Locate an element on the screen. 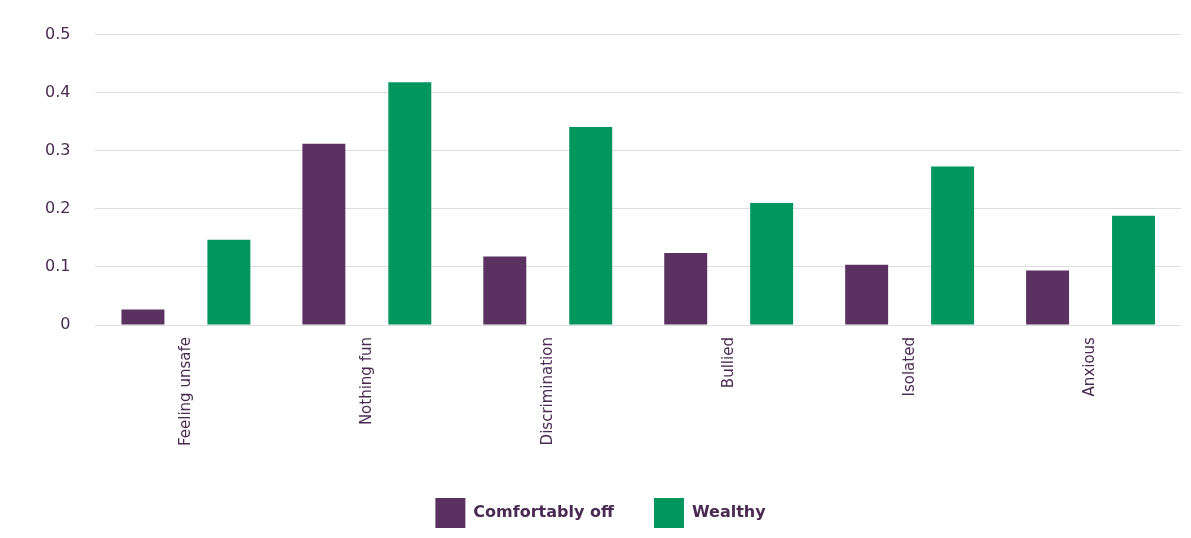  legend-label: Comfortably off is located at coordinates (544, 512).